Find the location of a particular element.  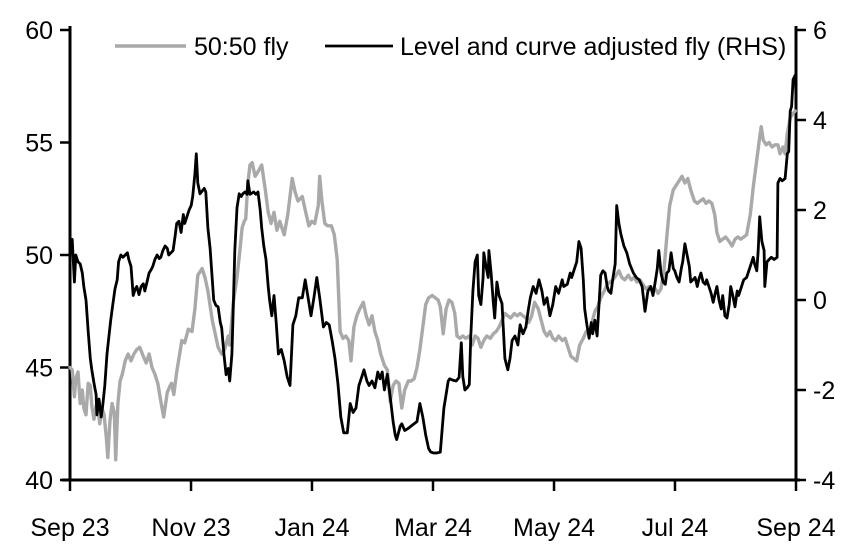

legend-label-level-curve-fly: Level and curve adjusted fly (RHS) is located at coordinates (593, 47).